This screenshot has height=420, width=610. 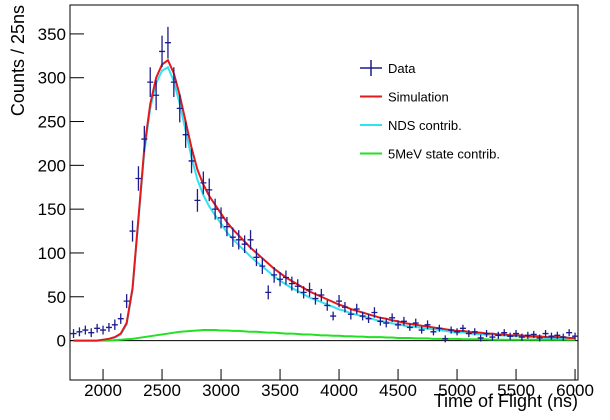 What do you see at coordinates (506, 401) in the screenshot?
I see `x-axis-label: Time of Flight (ns)` at bounding box center [506, 401].